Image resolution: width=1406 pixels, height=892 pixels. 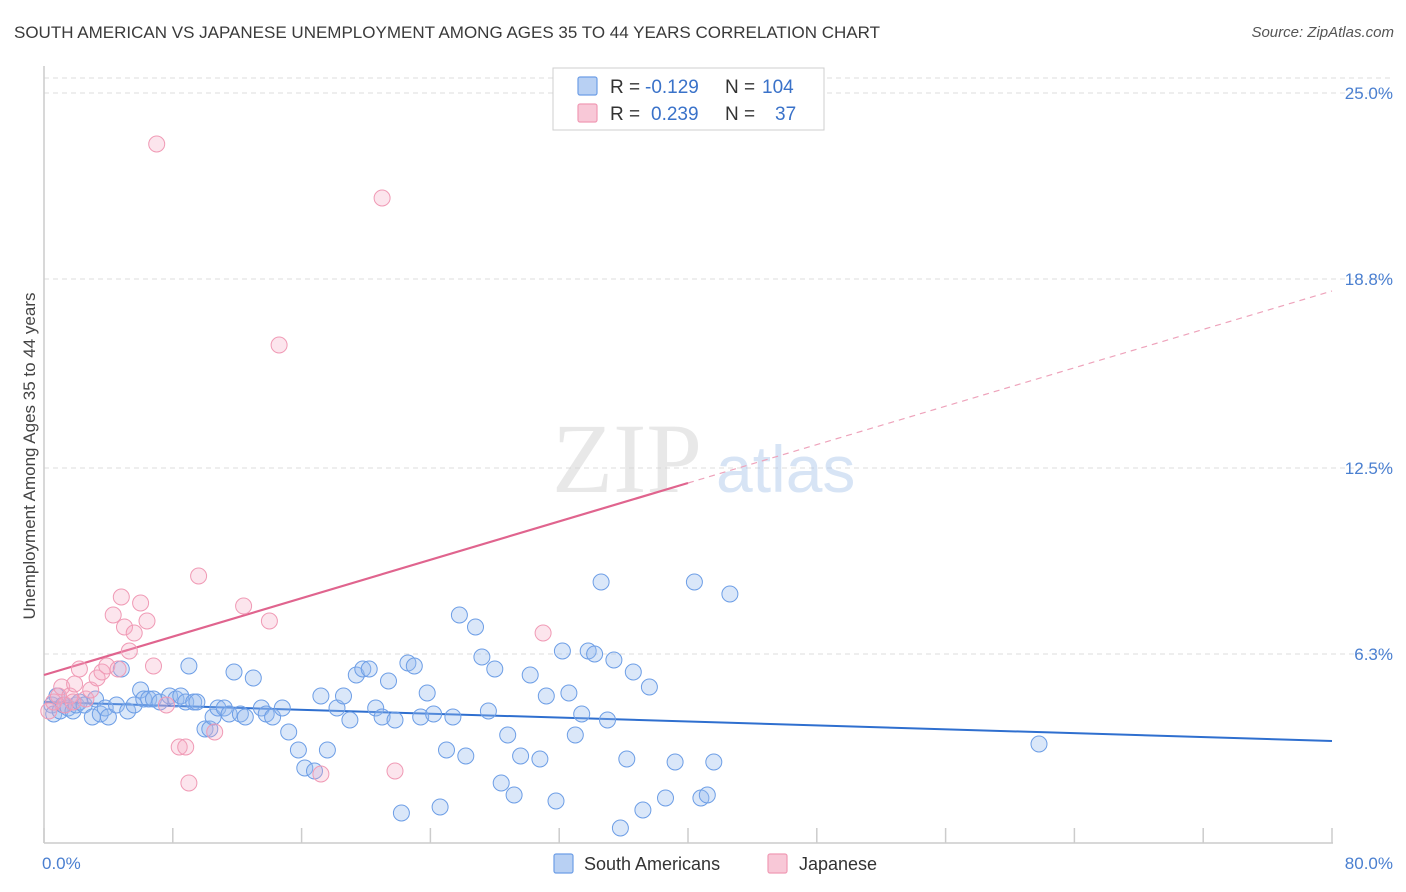 I want to click on legend-r-label-1: R =, so click(x=625, y=87).